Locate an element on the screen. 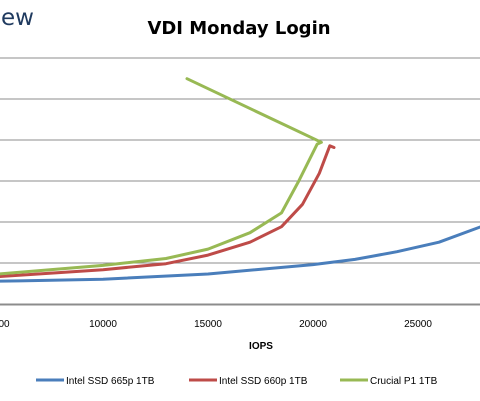 The width and height of the screenshot is (480, 401). x-tick-label: 00 is located at coordinates (5, 324).